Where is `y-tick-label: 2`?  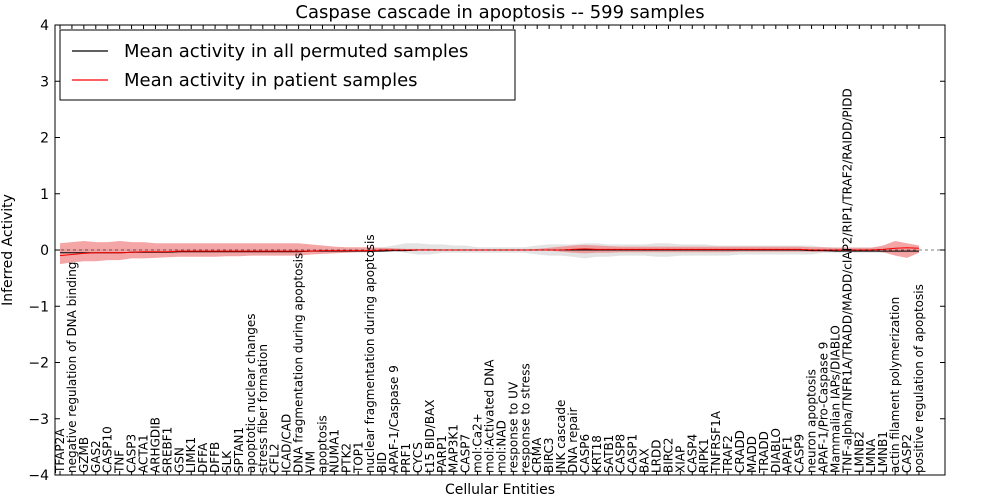 y-tick-label: 2 is located at coordinates (44, 139).